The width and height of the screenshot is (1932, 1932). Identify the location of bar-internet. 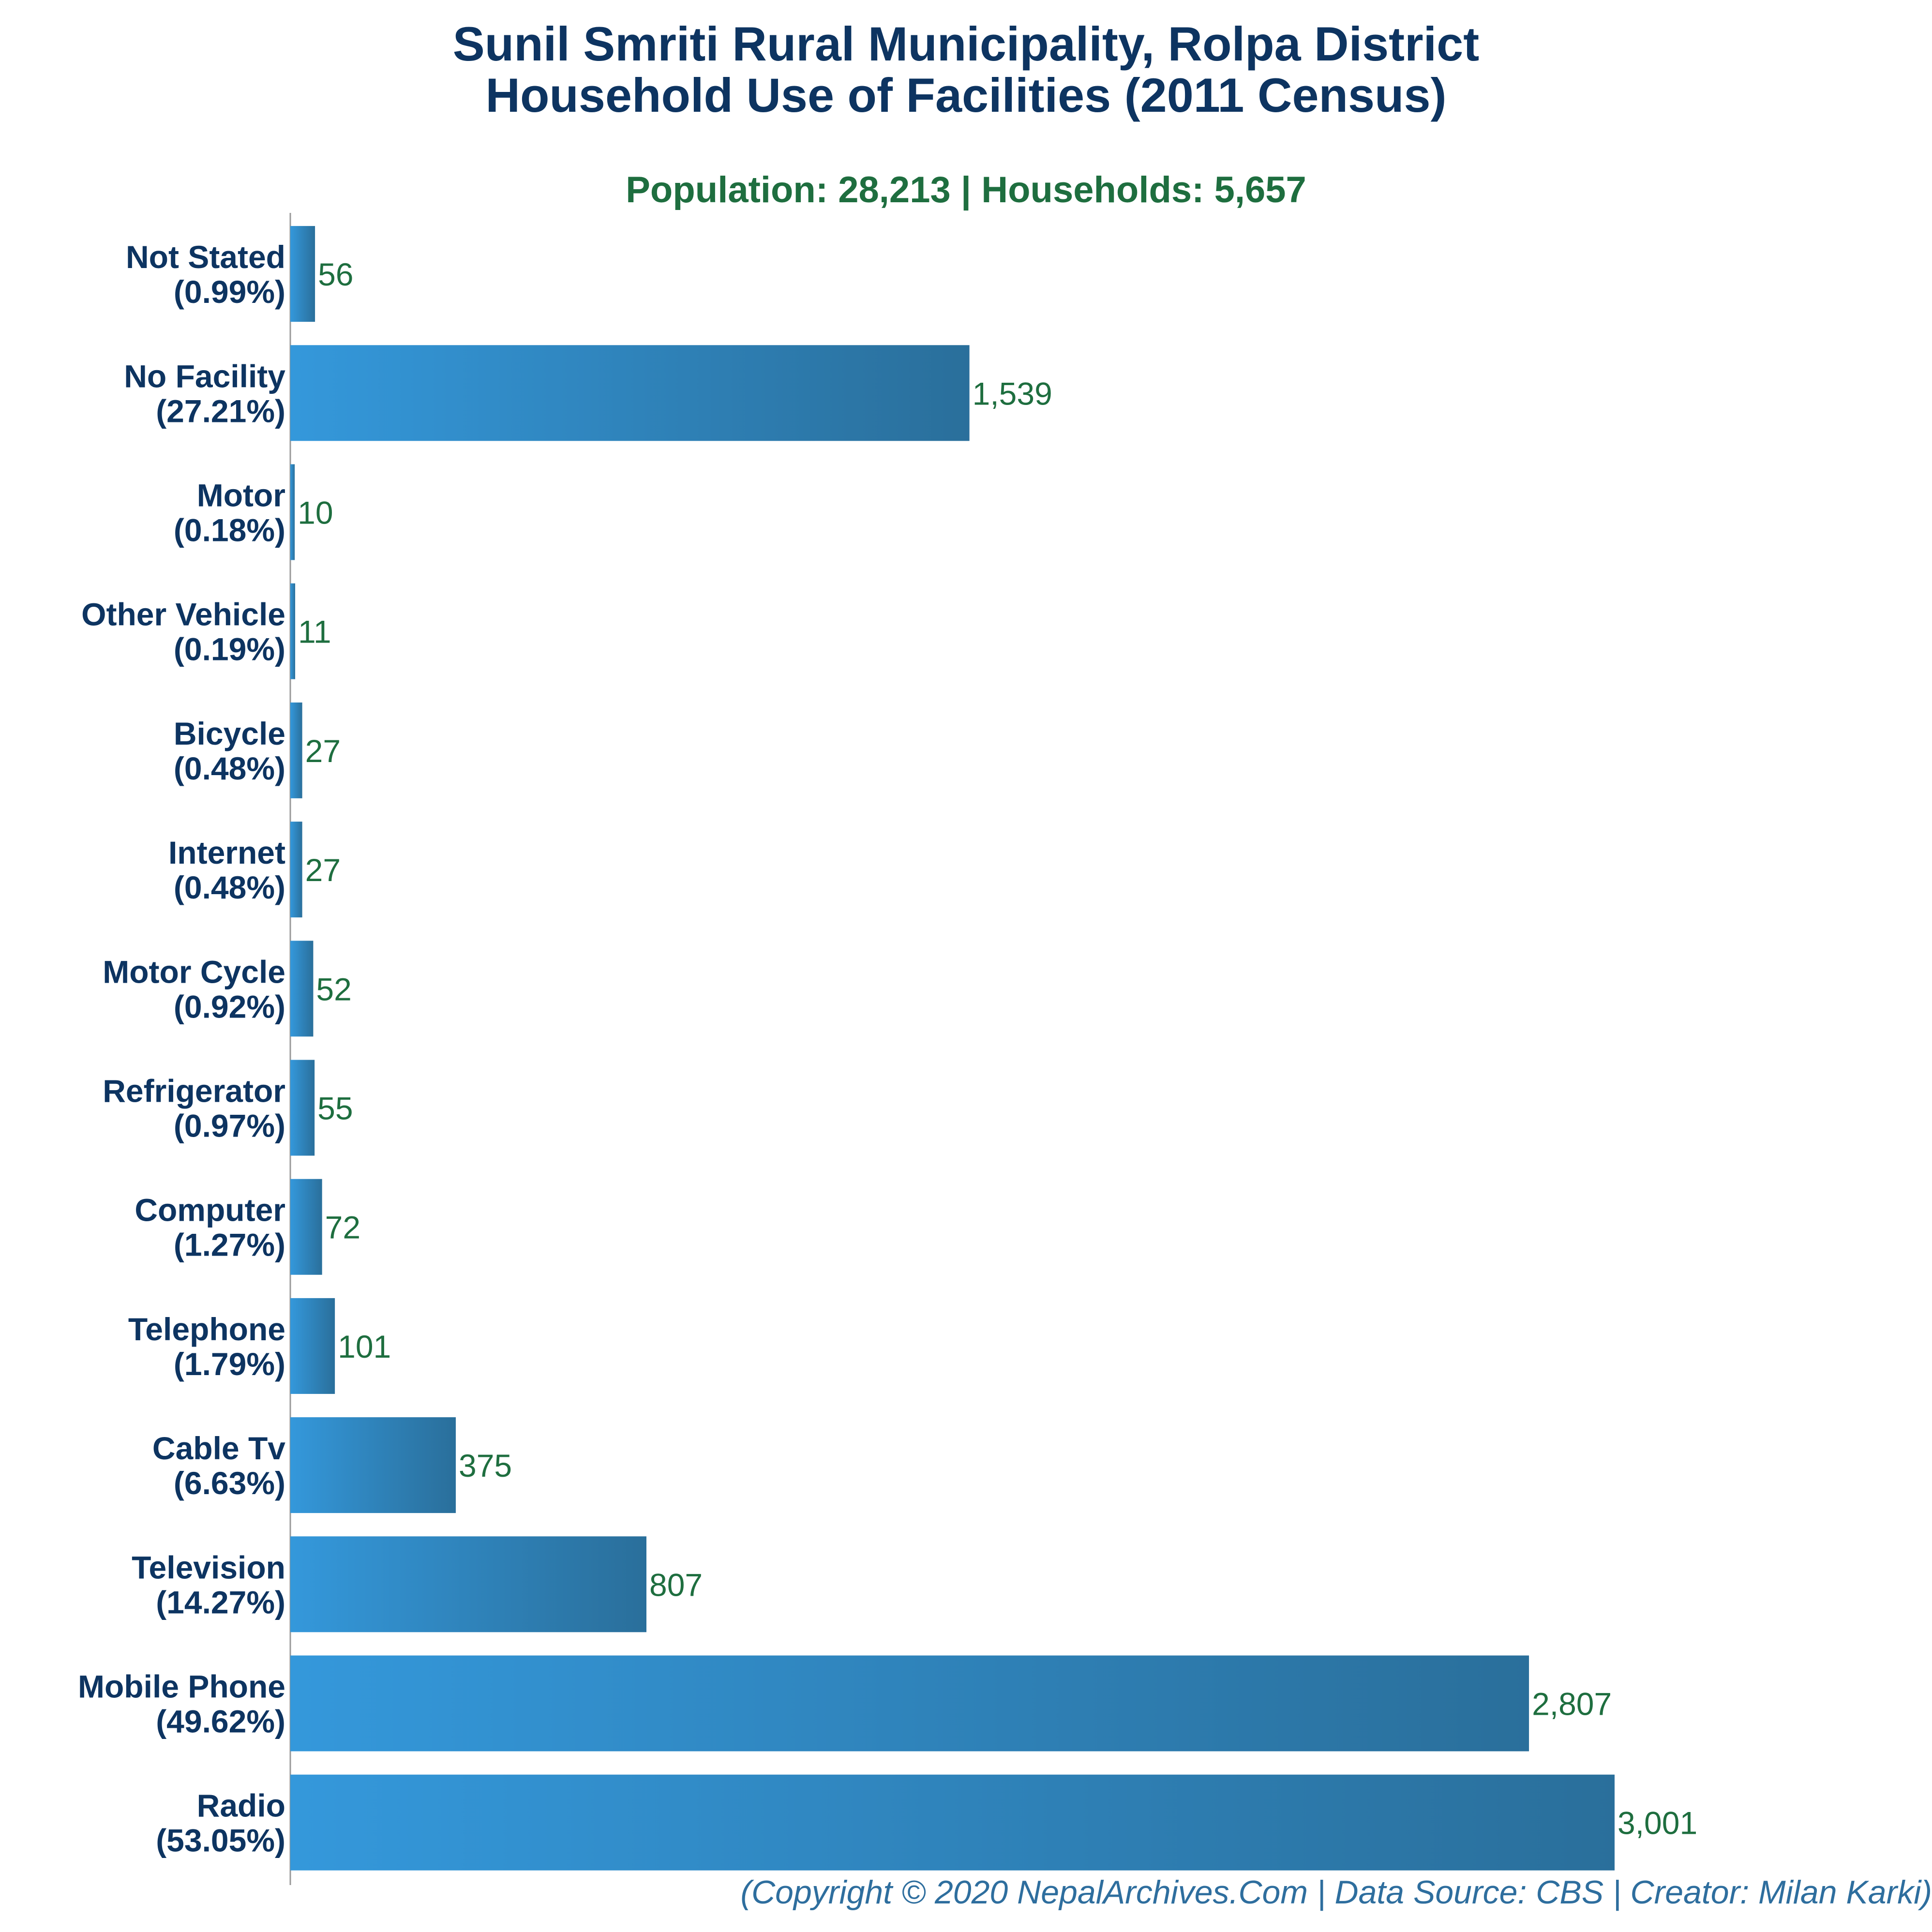
(296, 870).